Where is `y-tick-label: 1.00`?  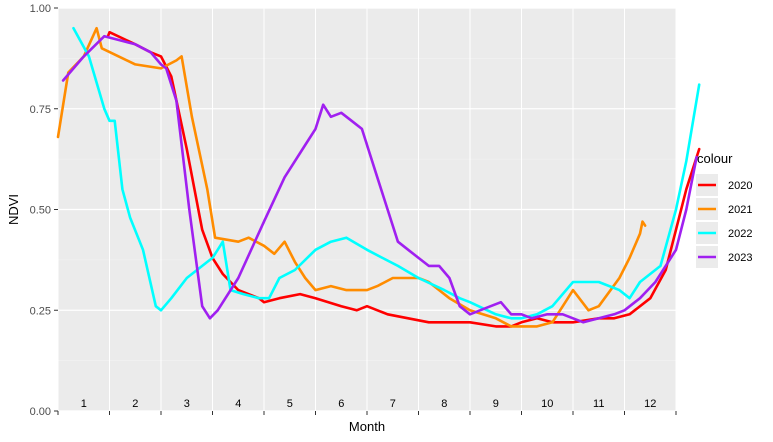
y-tick-label: 1.00 is located at coordinates (40, 9).